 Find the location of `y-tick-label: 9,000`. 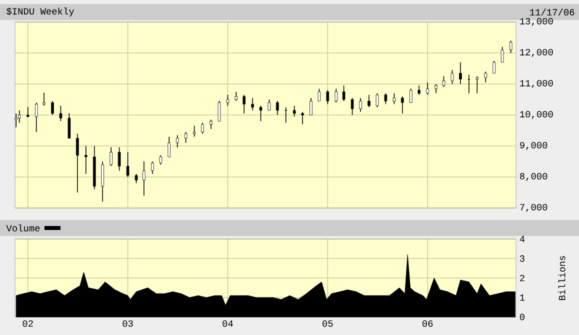

y-tick-label: 9,000 is located at coordinates (534, 146).